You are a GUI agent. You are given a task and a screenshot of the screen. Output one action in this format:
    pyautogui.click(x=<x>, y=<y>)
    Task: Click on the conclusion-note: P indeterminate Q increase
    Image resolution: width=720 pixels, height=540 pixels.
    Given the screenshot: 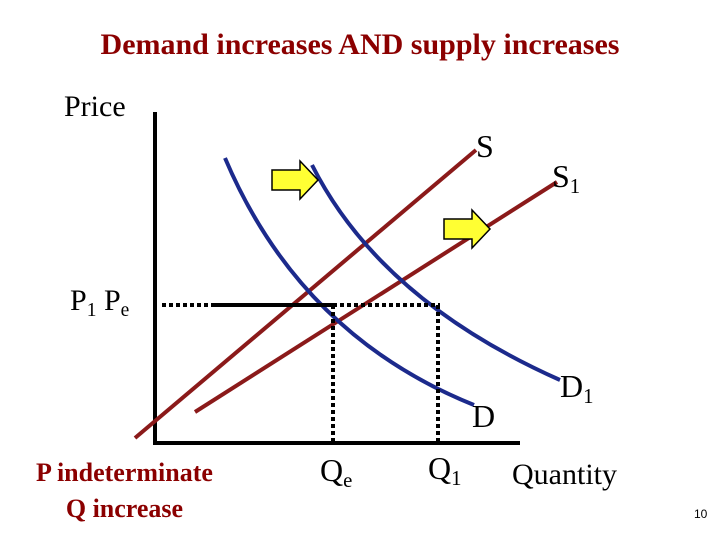 What is the action you would take?
    pyautogui.click(x=124, y=491)
    